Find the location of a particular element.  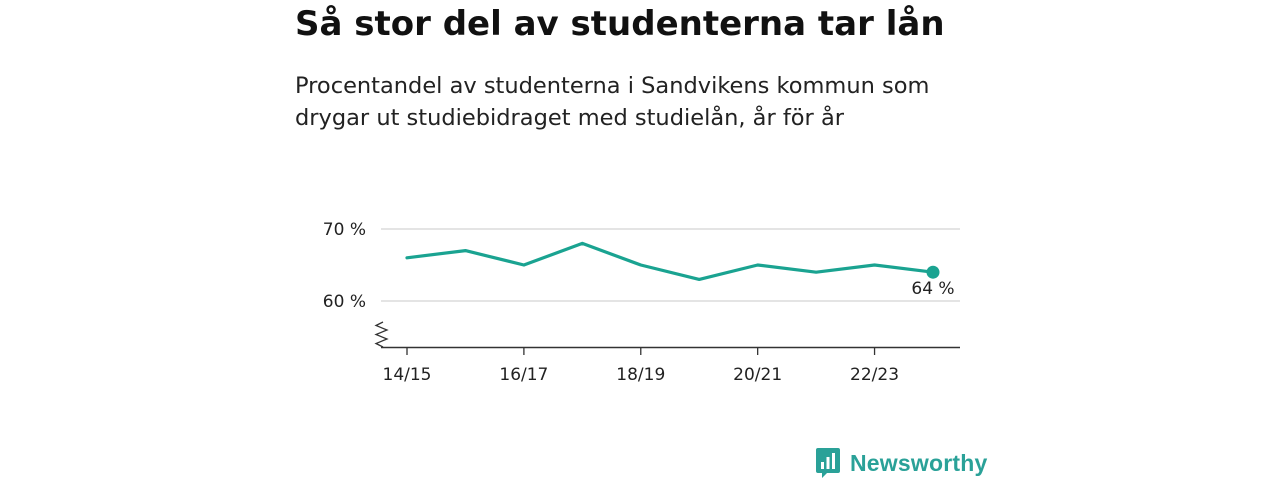

end-point-marker is located at coordinates (933, 272).